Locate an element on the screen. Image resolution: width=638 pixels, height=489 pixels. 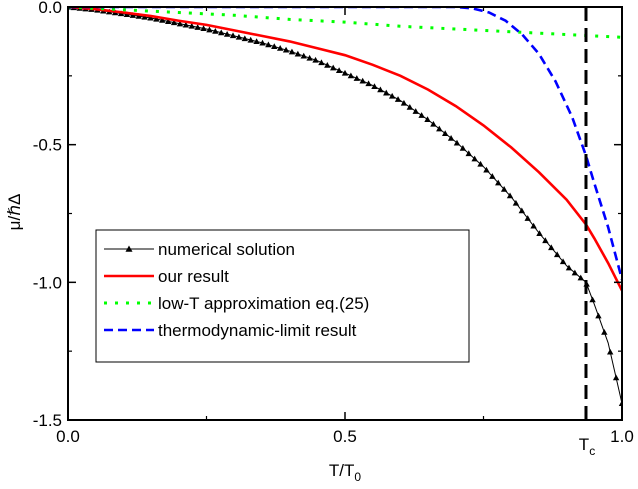
legend-label: thermodynamic-limit result is located at coordinates (257, 330).